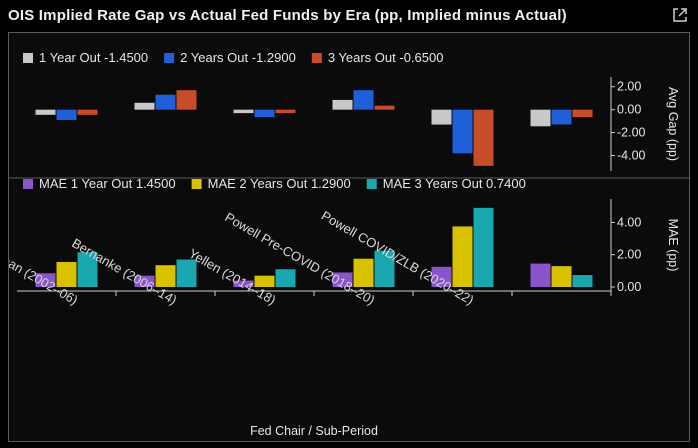  What do you see at coordinates (631, 133) in the screenshot?
I see `y-tick-label: -2.00` at bounding box center [631, 133].